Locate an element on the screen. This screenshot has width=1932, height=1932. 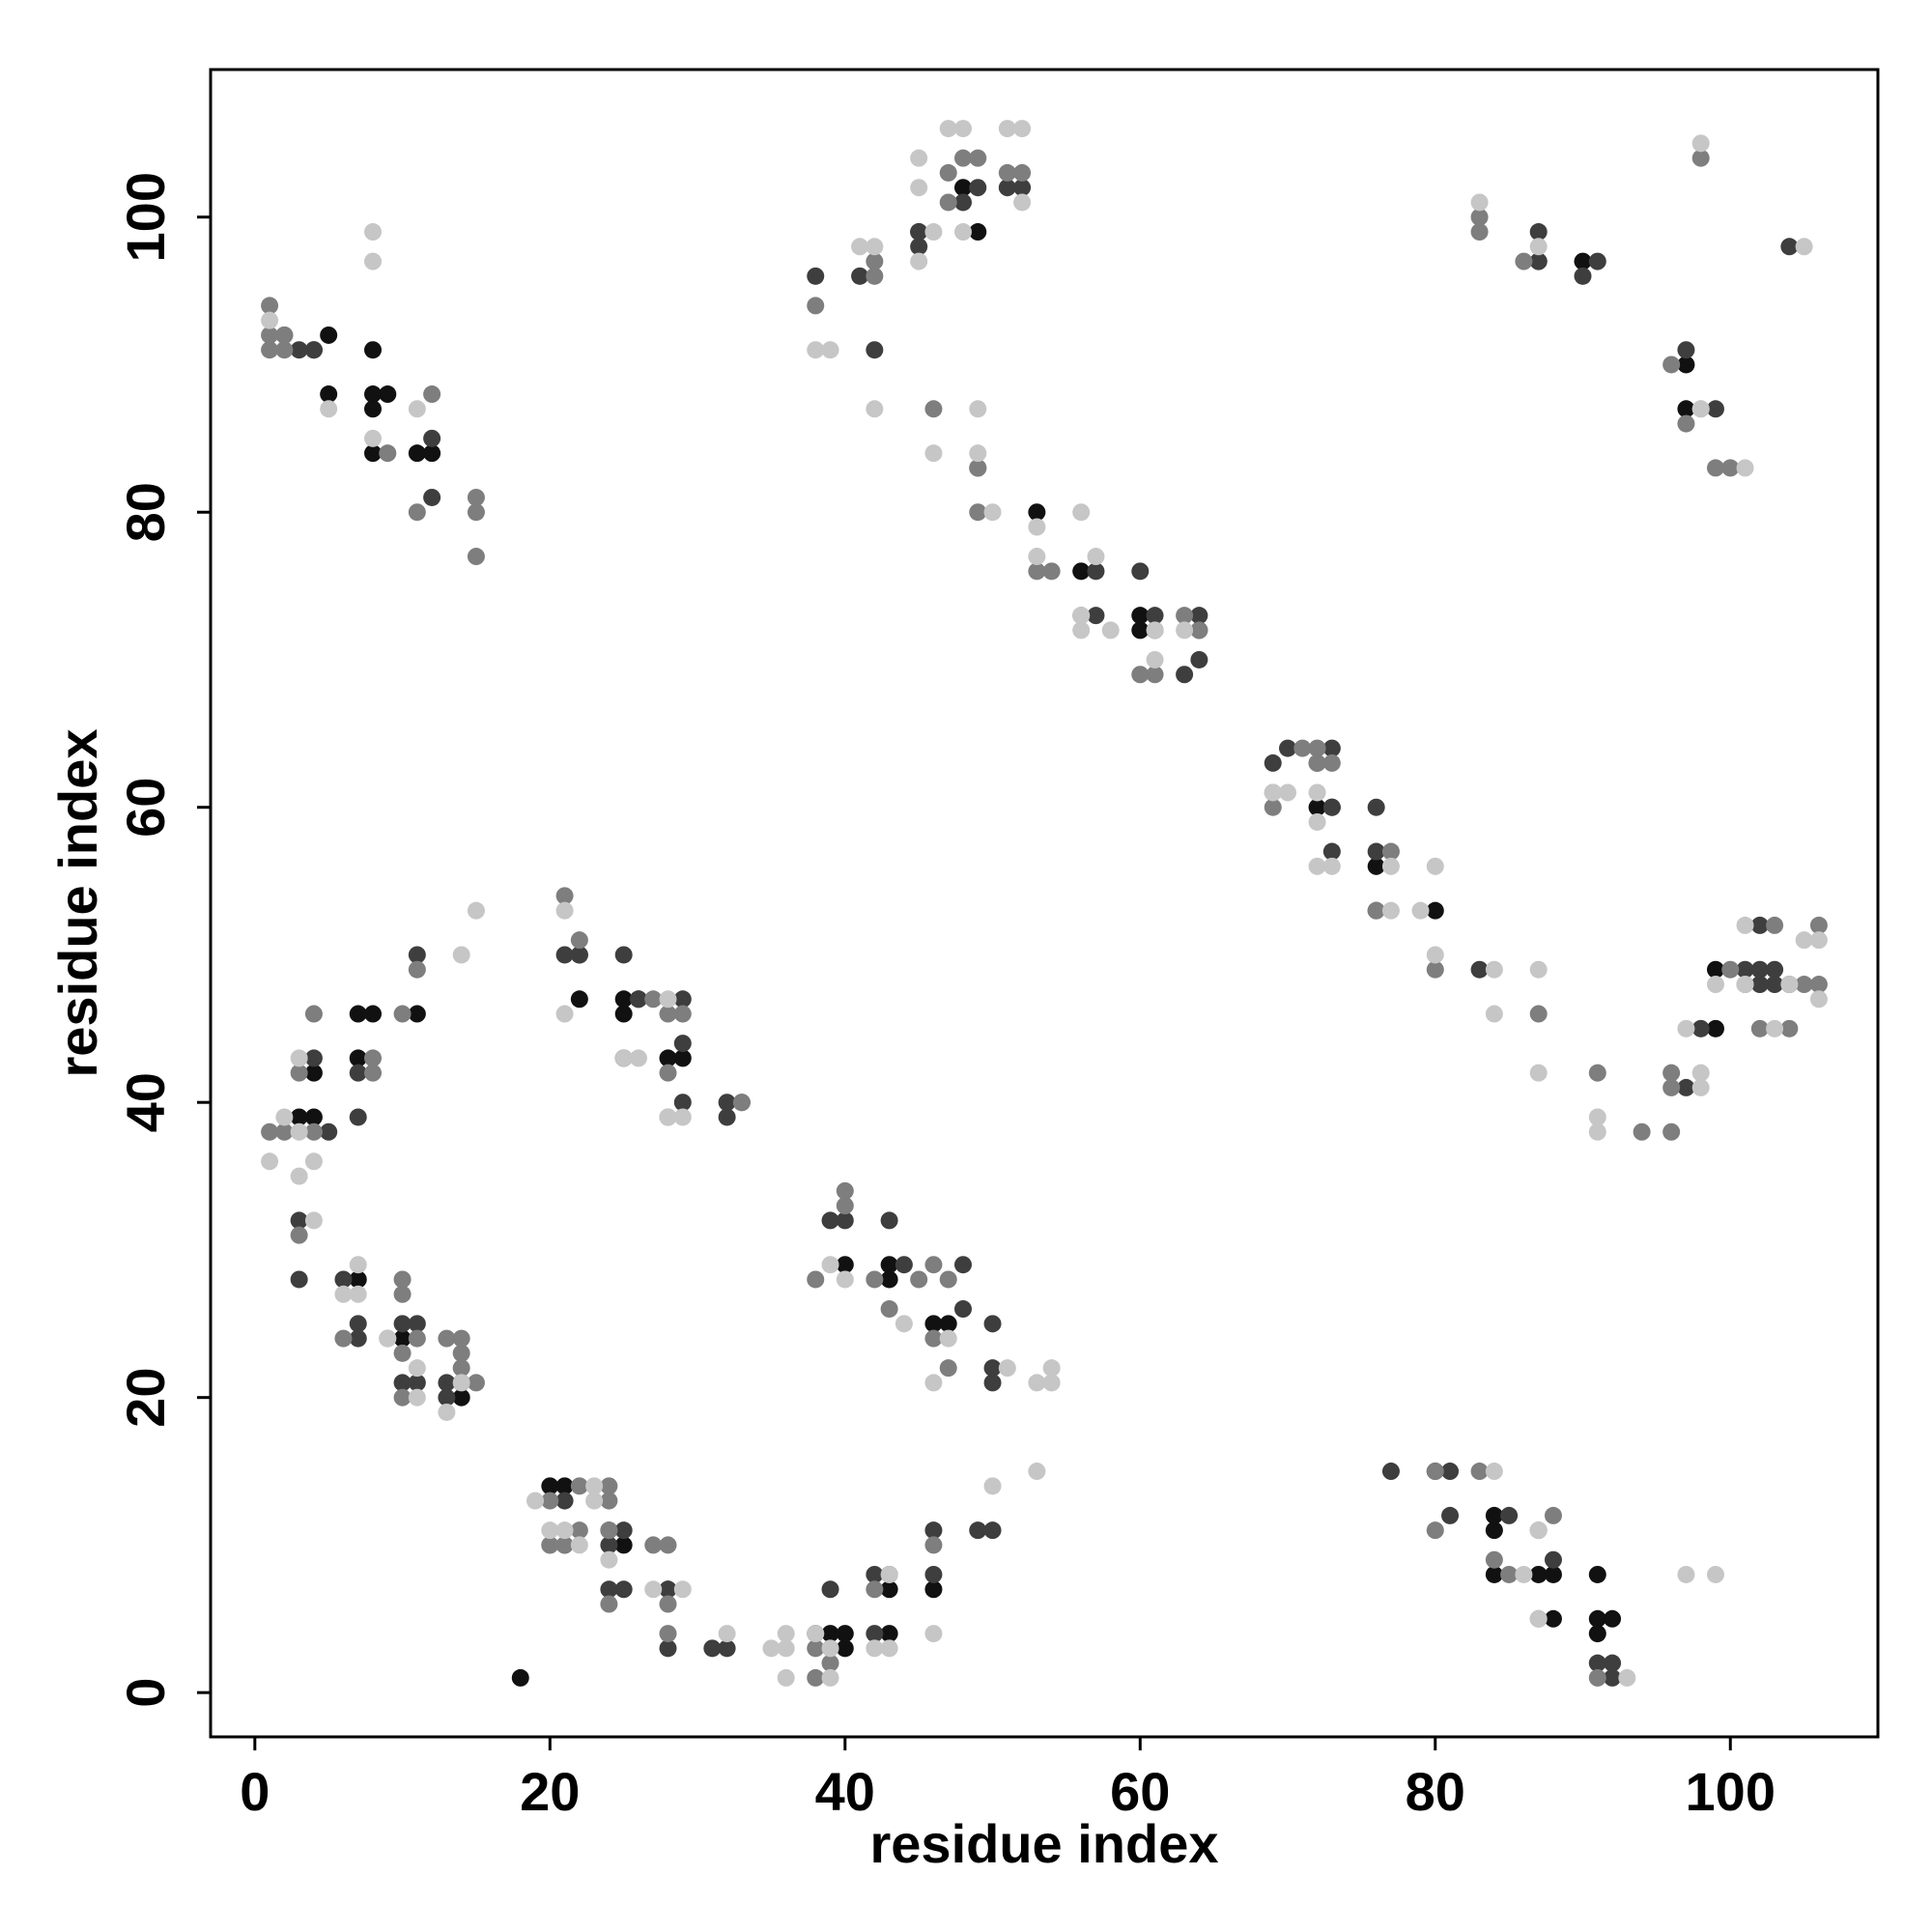
x-tick-label: 100 is located at coordinates (1731, 1791).